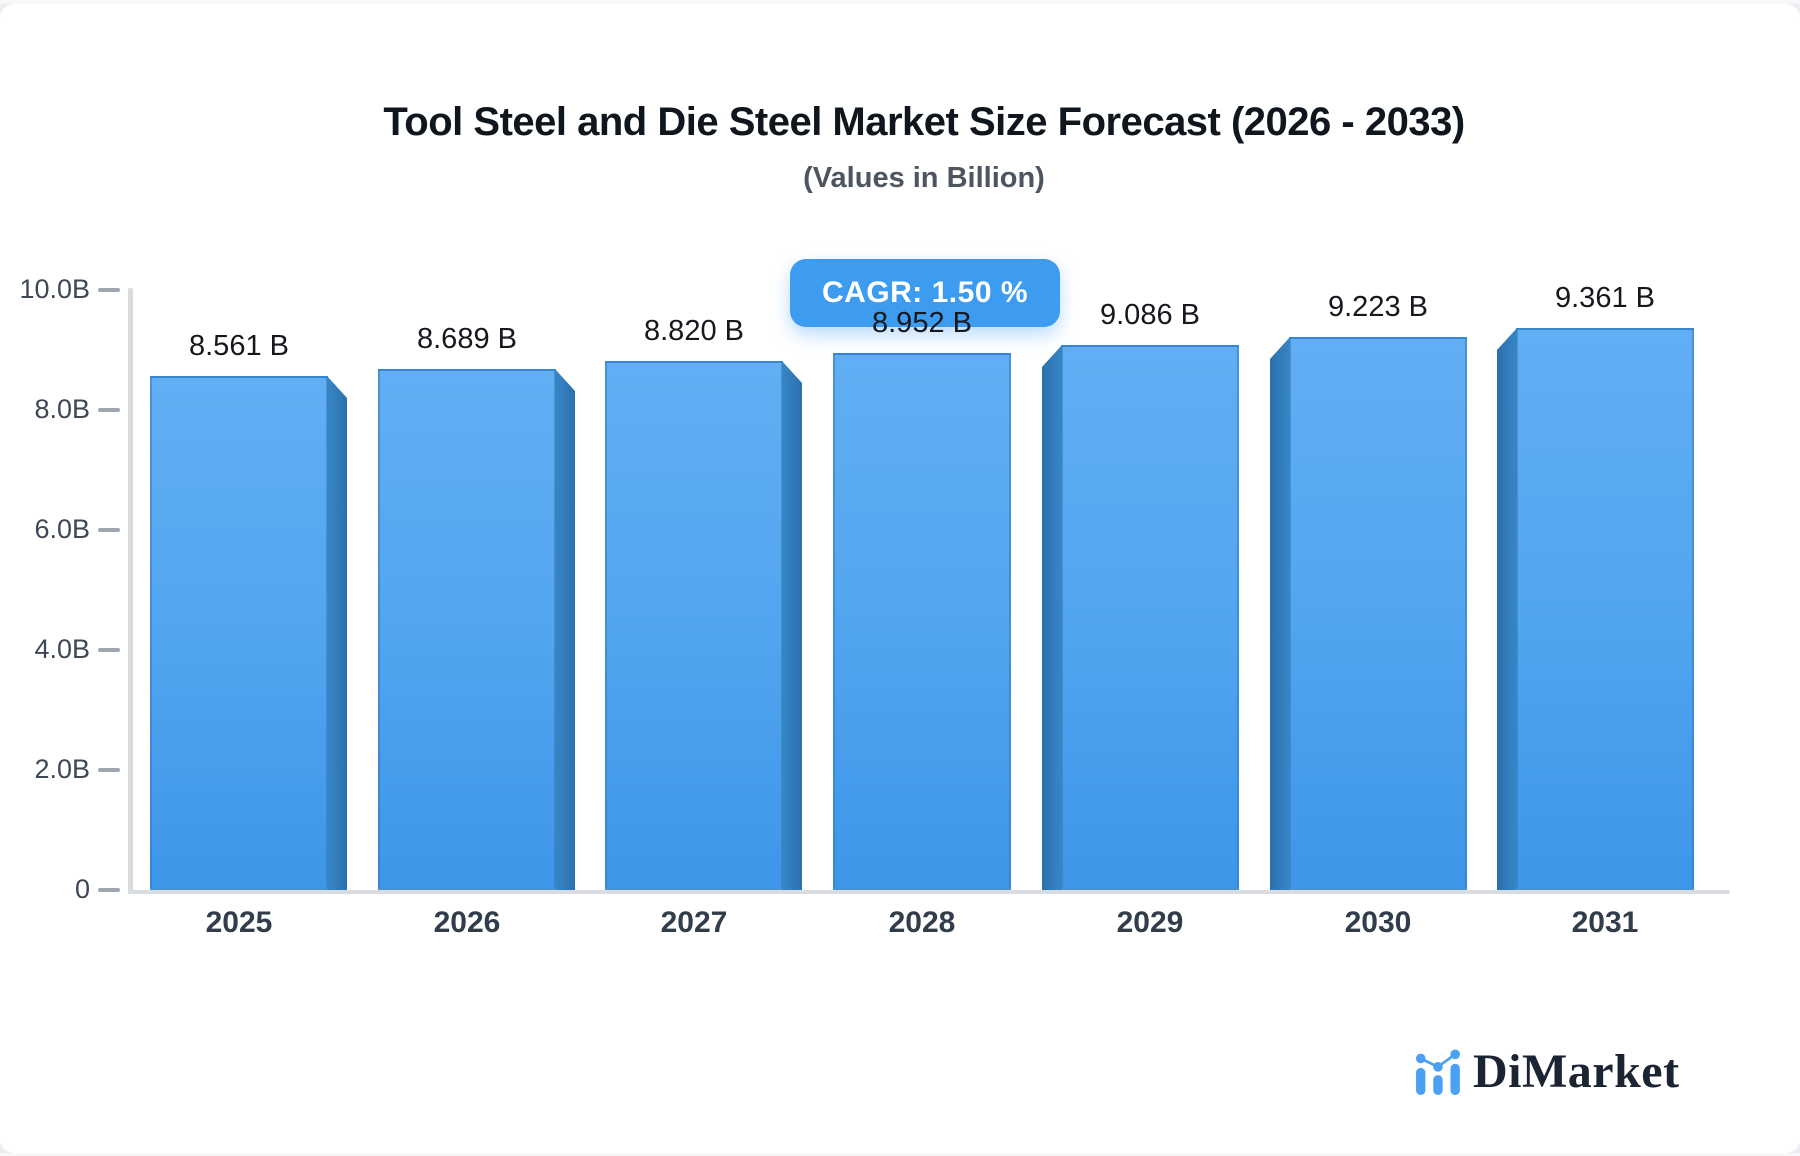 Image resolution: width=1800 pixels, height=1156 pixels. I want to click on x-axis-label: 2031, so click(1605, 922).